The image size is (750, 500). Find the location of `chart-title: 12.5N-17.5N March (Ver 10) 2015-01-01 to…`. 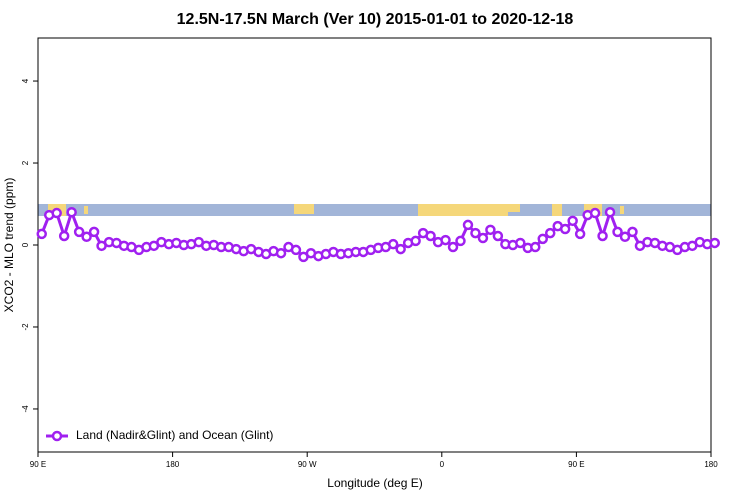

chart-title: 12.5N-17.5N March (Ver 10) 2015-01-01 to… is located at coordinates (375, 19).